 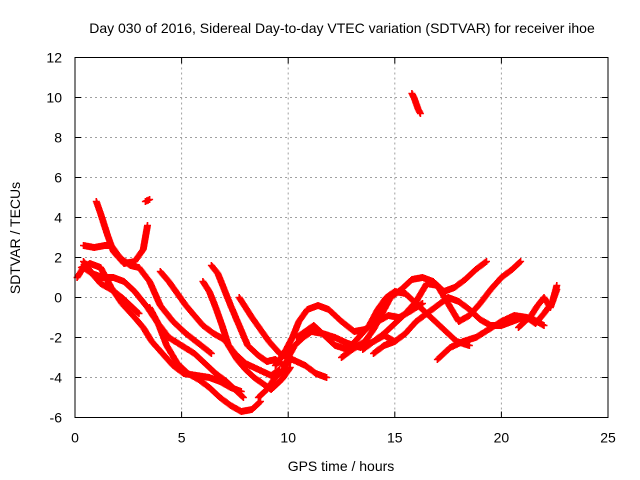 What do you see at coordinates (56, 378) in the screenshot?
I see `y-tick-label: -4` at bounding box center [56, 378].